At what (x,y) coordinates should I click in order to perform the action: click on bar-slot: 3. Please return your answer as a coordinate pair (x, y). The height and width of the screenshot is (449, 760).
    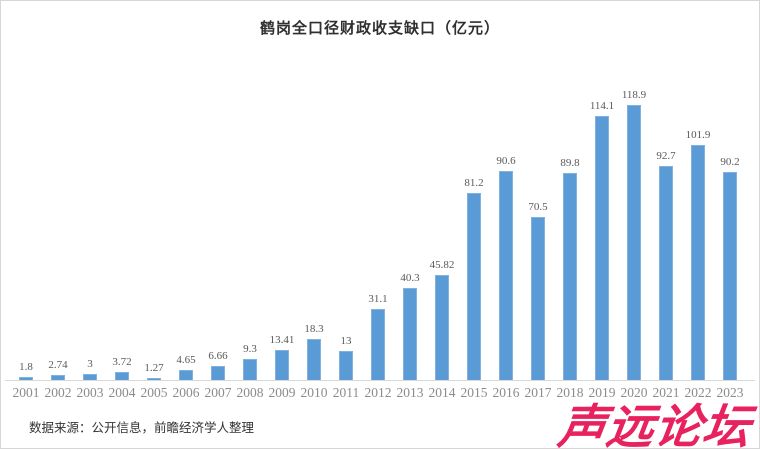
    Looking at the image, I should click on (90, 241).